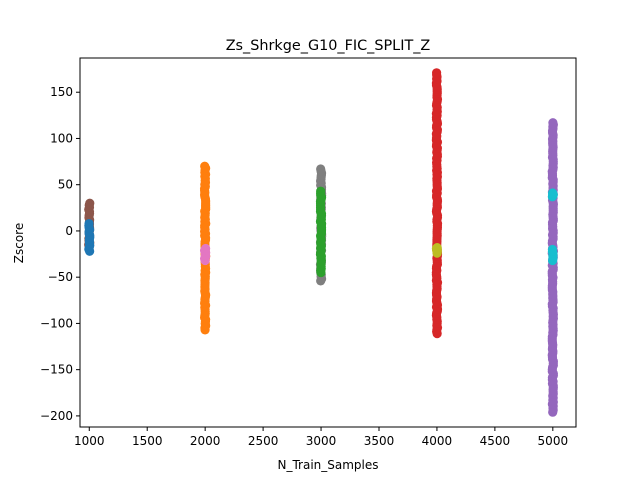 Image resolution: width=640 pixels, height=484 pixels. What do you see at coordinates (263, 441) in the screenshot?
I see `x-tick-label: 2500` at bounding box center [263, 441].